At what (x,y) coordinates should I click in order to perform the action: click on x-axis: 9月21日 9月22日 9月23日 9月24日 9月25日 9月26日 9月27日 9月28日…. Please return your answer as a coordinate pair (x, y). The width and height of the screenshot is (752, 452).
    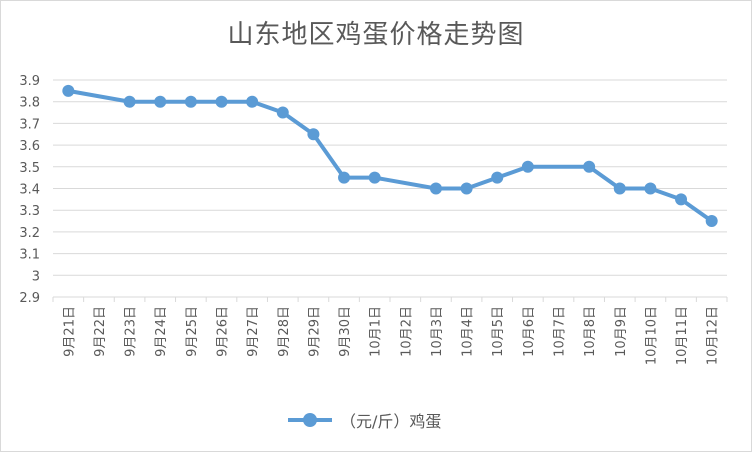
    Looking at the image, I should click on (390, 330).